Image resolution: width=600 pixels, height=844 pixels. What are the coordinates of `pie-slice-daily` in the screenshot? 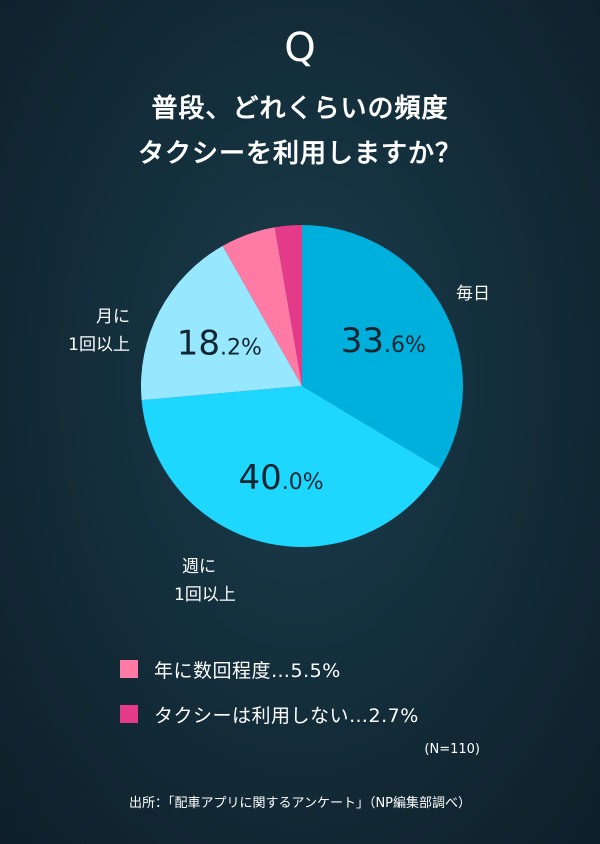 It's located at (382, 347).